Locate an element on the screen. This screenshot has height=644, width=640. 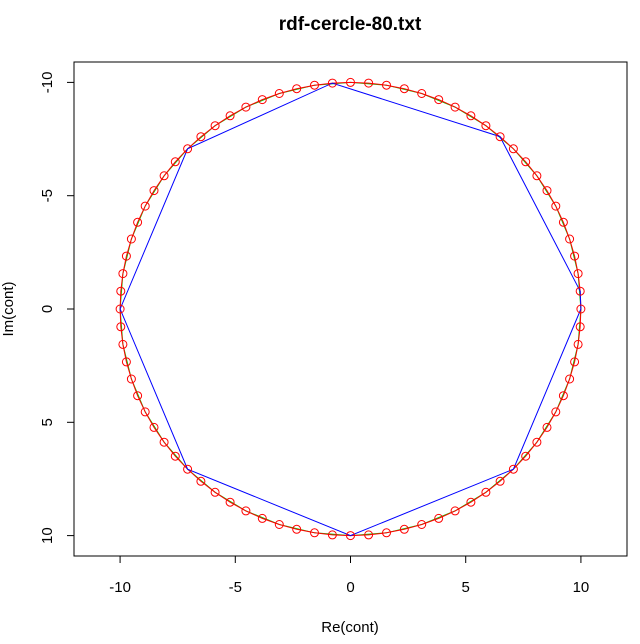
x-tick-label: 0 is located at coordinates (350, 587).